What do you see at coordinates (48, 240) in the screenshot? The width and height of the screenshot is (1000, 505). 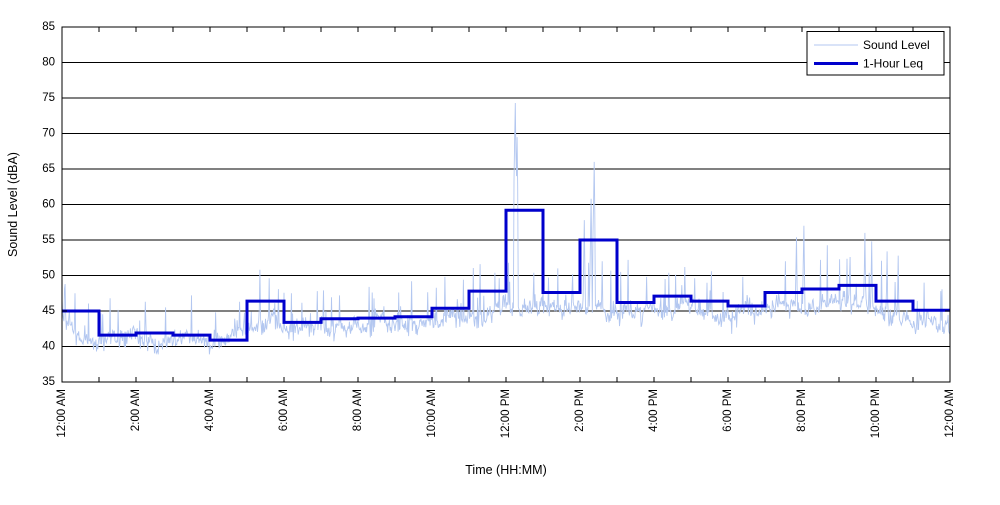 I see `y-tick-label: 55` at bounding box center [48, 240].